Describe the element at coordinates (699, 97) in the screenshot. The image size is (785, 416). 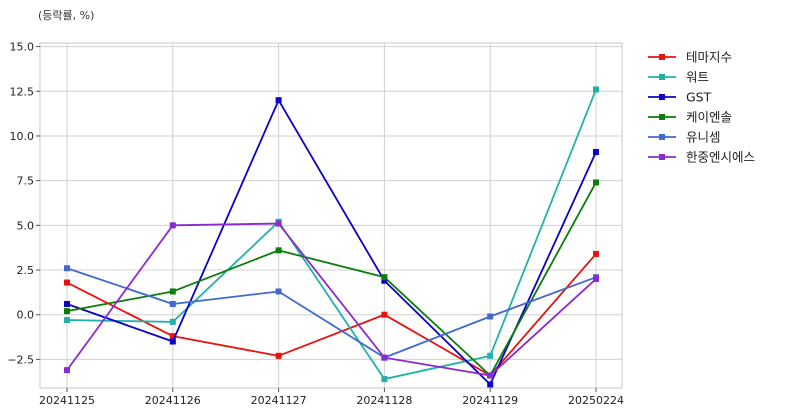
I see `legend-label: GST` at that location.